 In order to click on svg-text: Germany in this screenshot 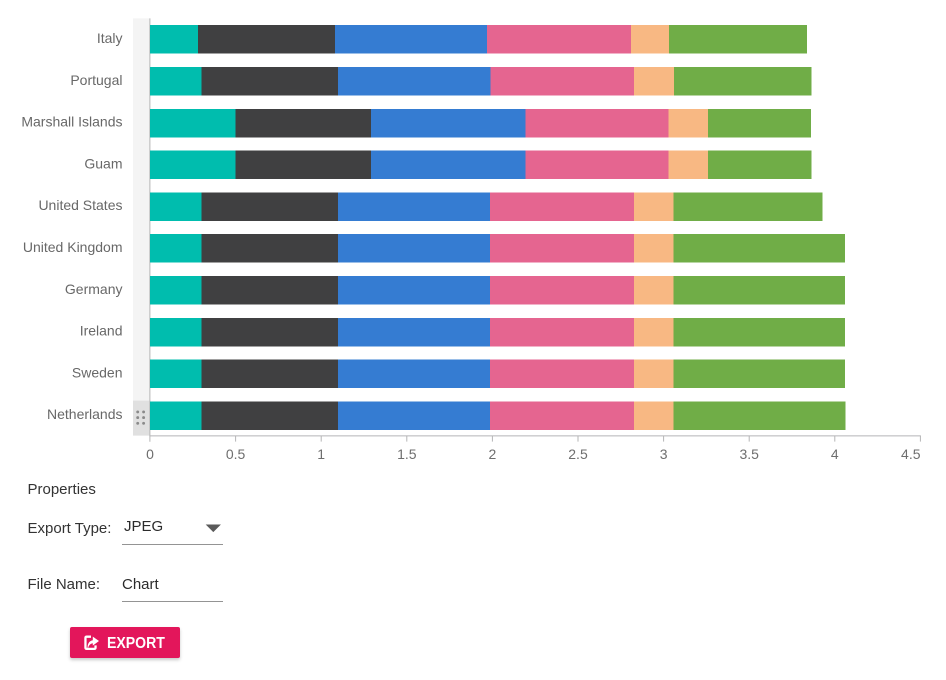, I will do `click(94, 289)`.